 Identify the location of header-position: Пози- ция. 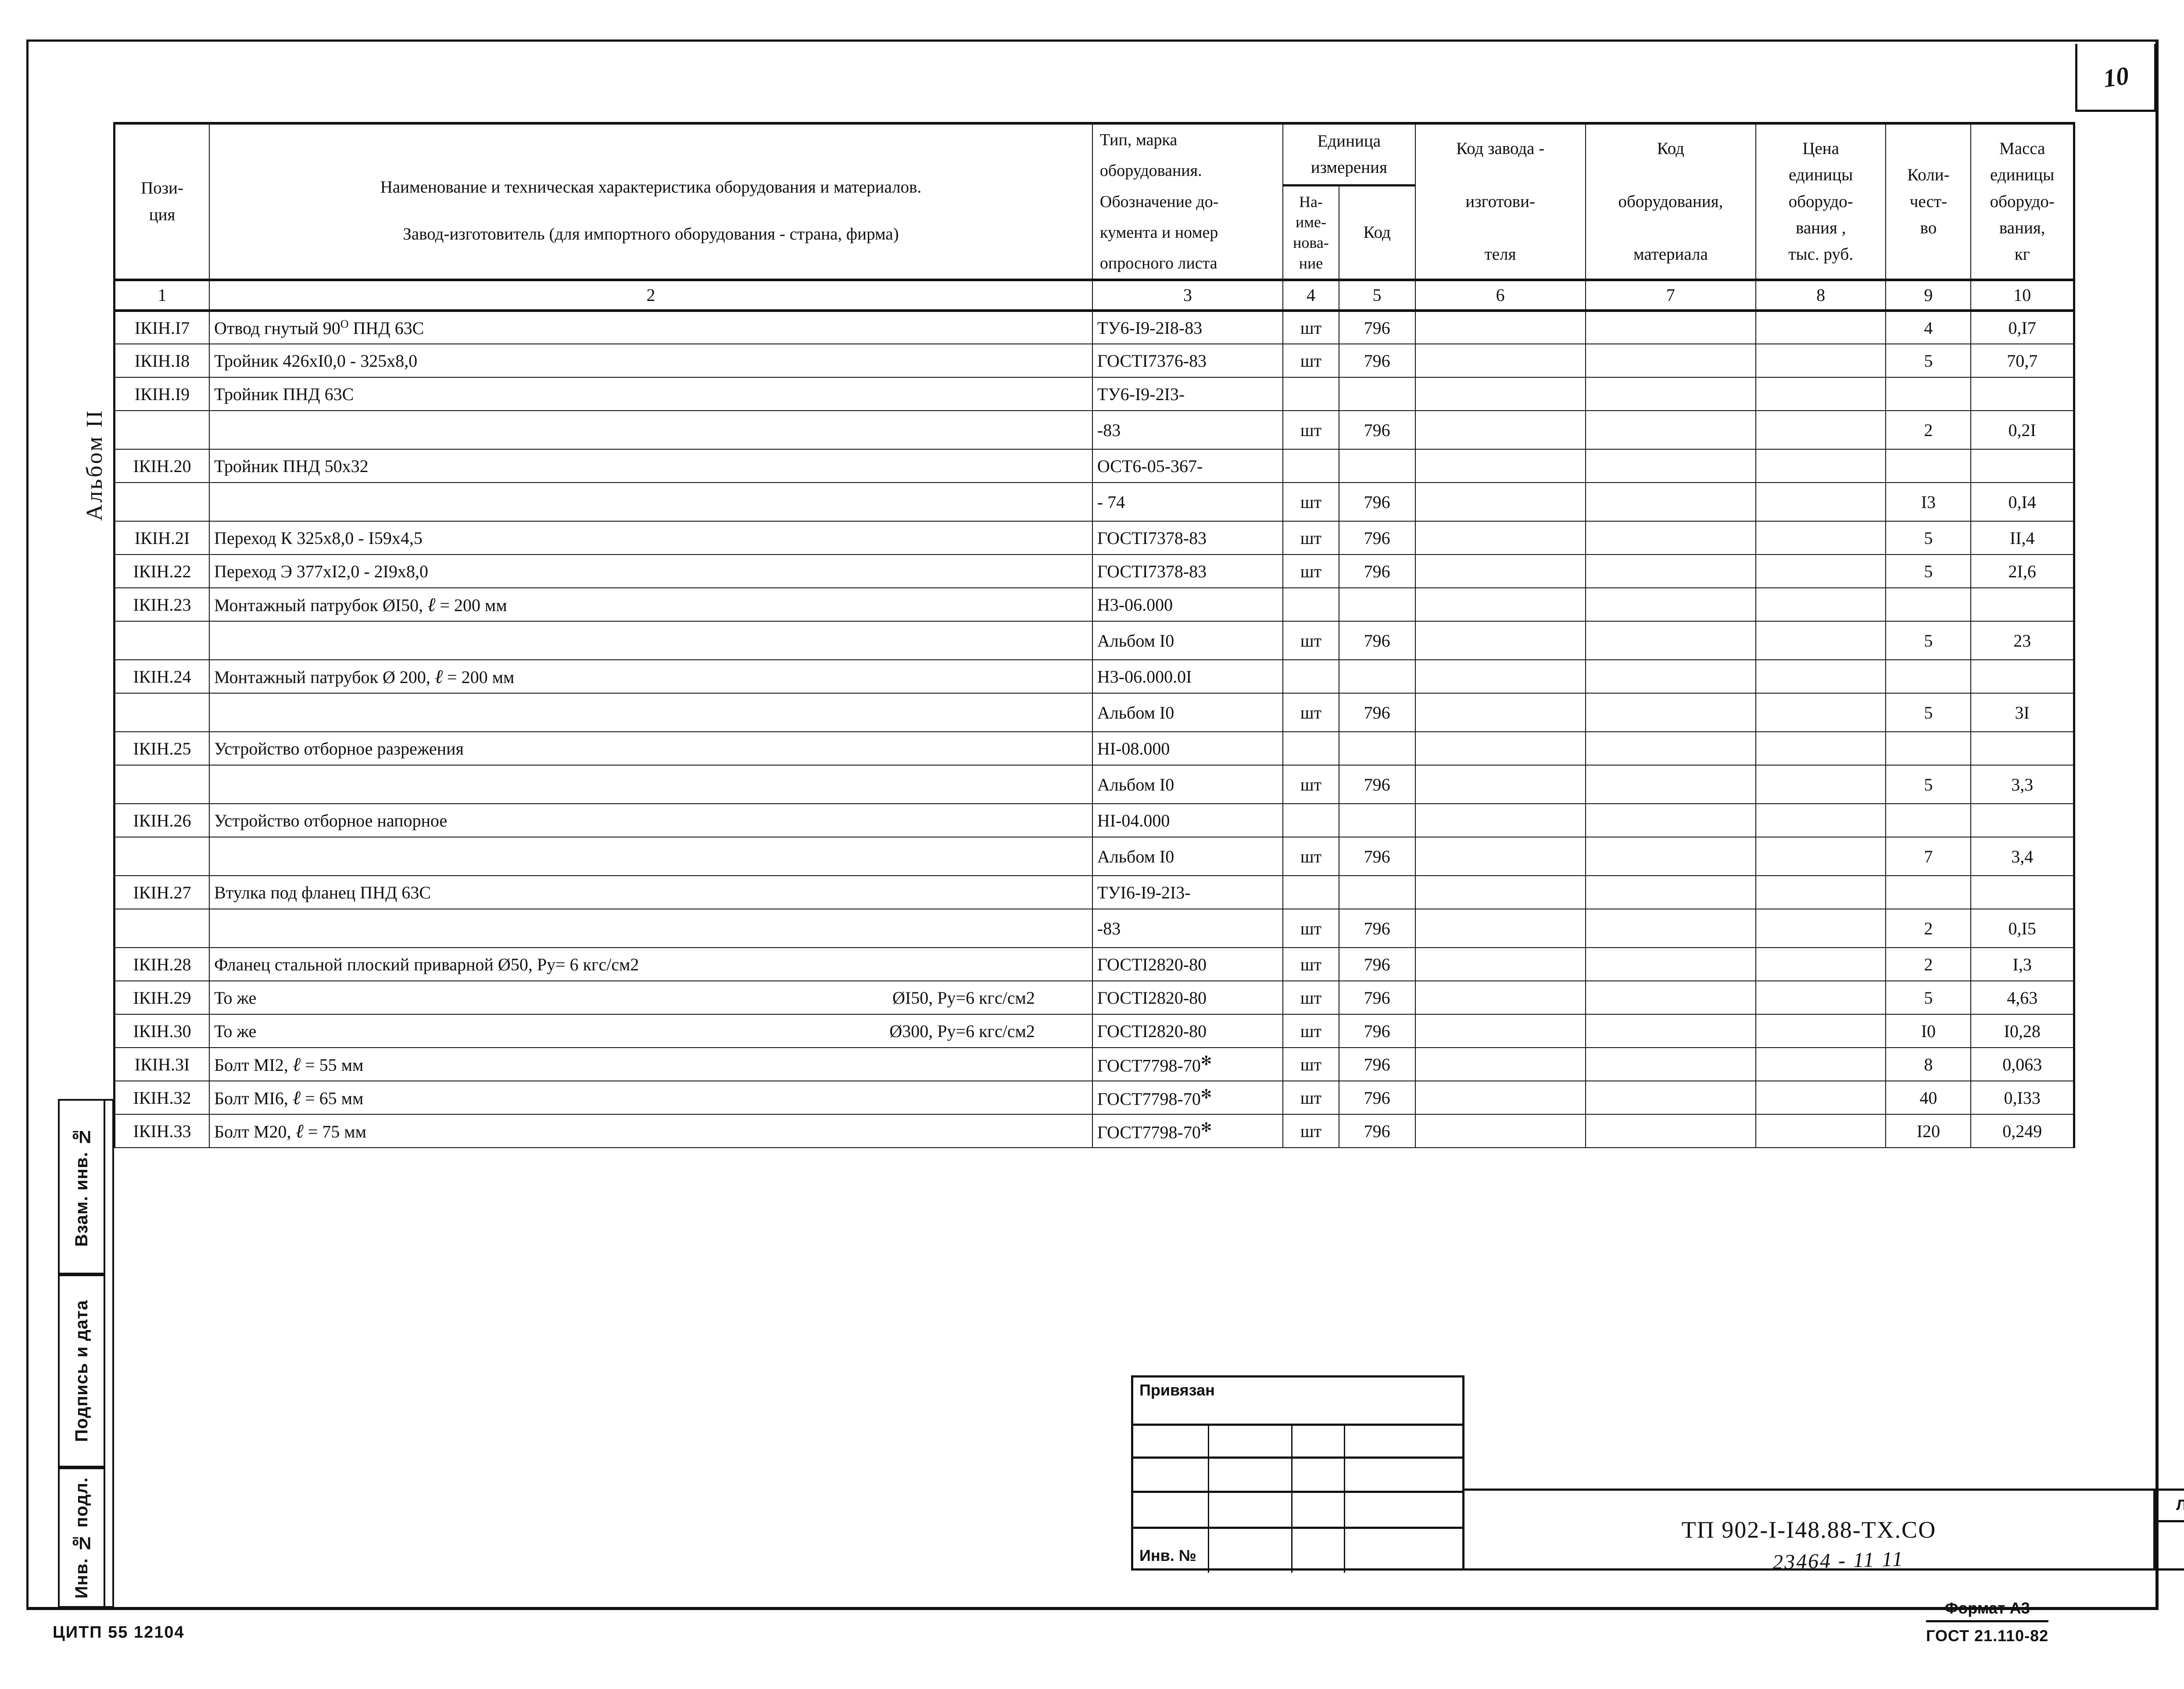
(161, 202).